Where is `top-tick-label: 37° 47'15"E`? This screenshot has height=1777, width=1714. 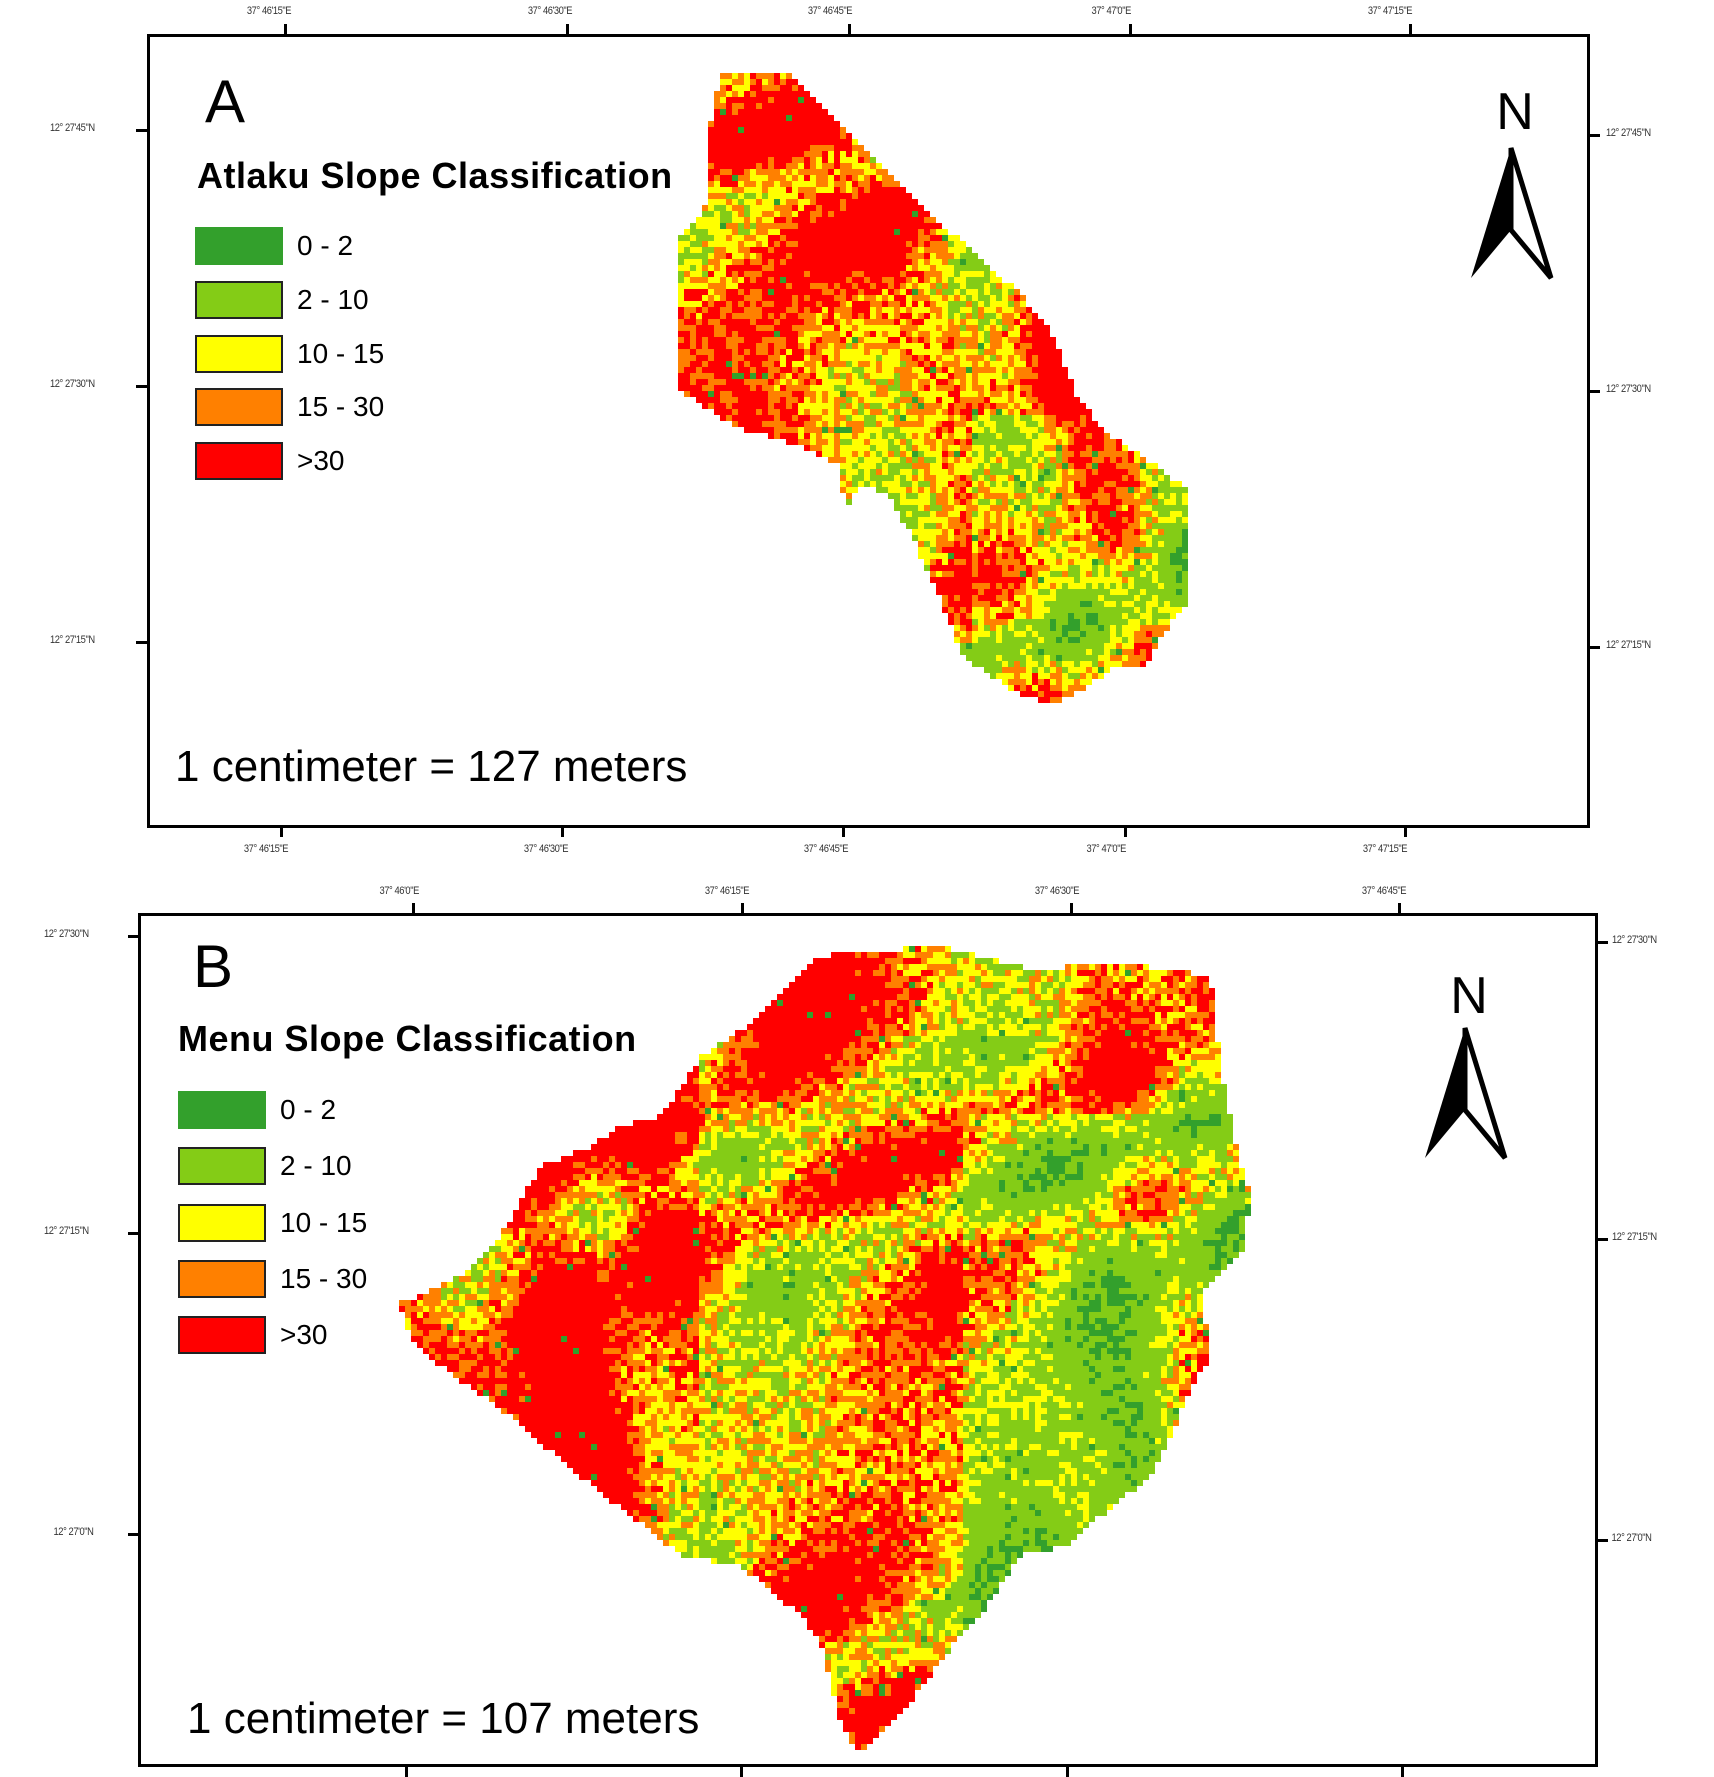
top-tick-label: 37° 47'15"E is located at coordinates (1390, 11).